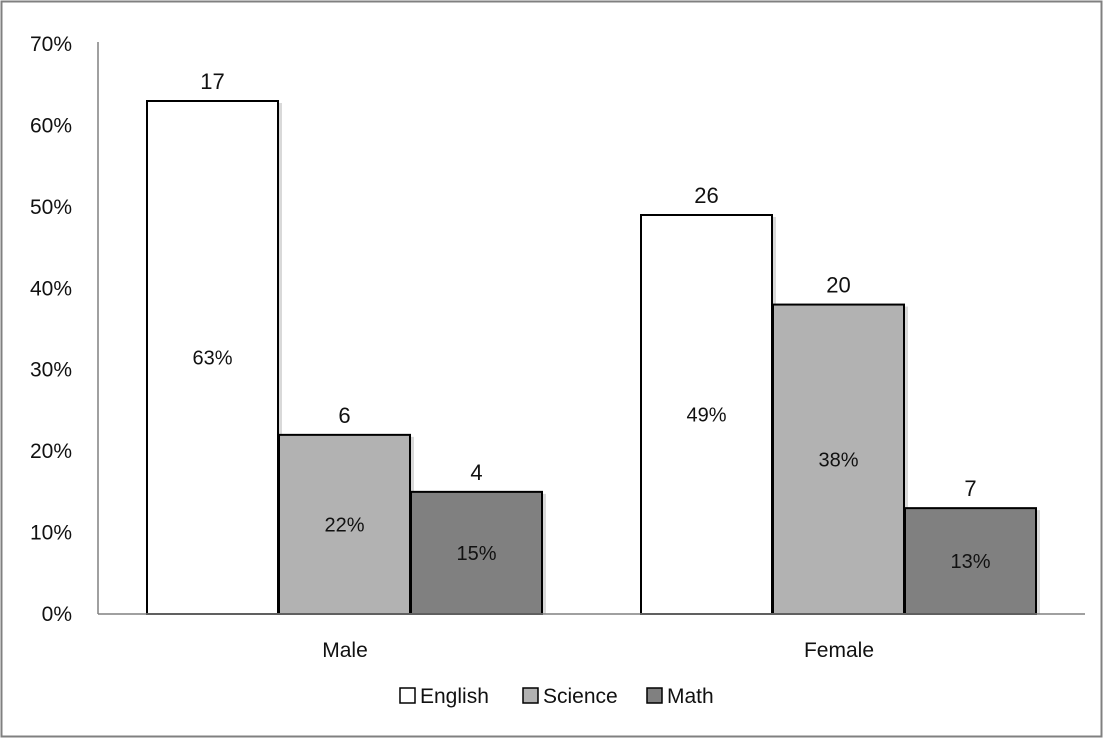 The width and height of the screenshot is (1103, 738). What do you see at coordinates (706, 195) in the screenshot?
I see `bar-count-label: 26` at bounding box center [706, 195].